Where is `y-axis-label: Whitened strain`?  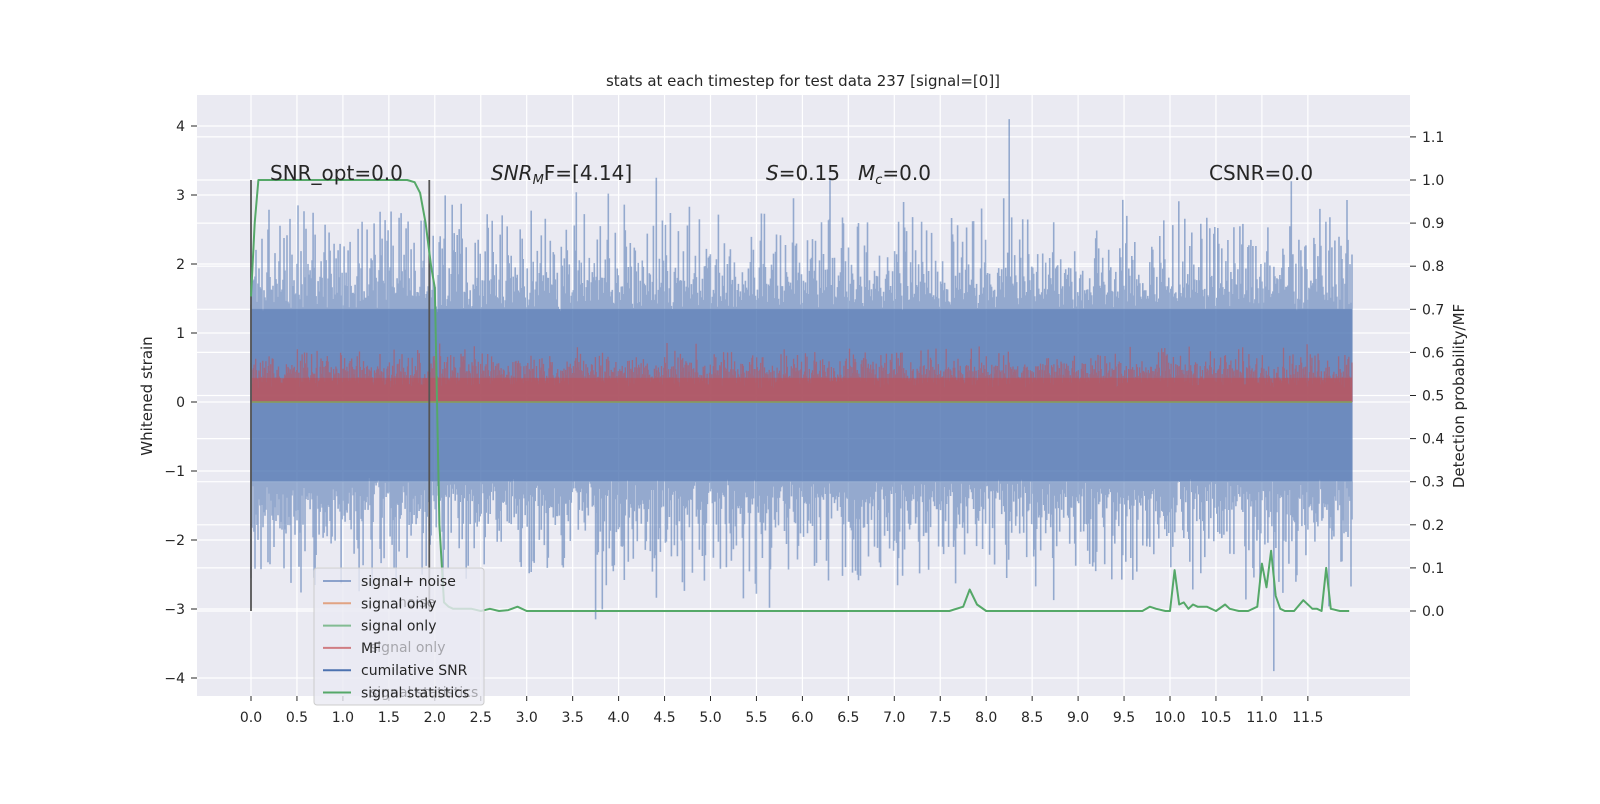 y-axis-label: Whitened strain is located at coordinates (147, 395).